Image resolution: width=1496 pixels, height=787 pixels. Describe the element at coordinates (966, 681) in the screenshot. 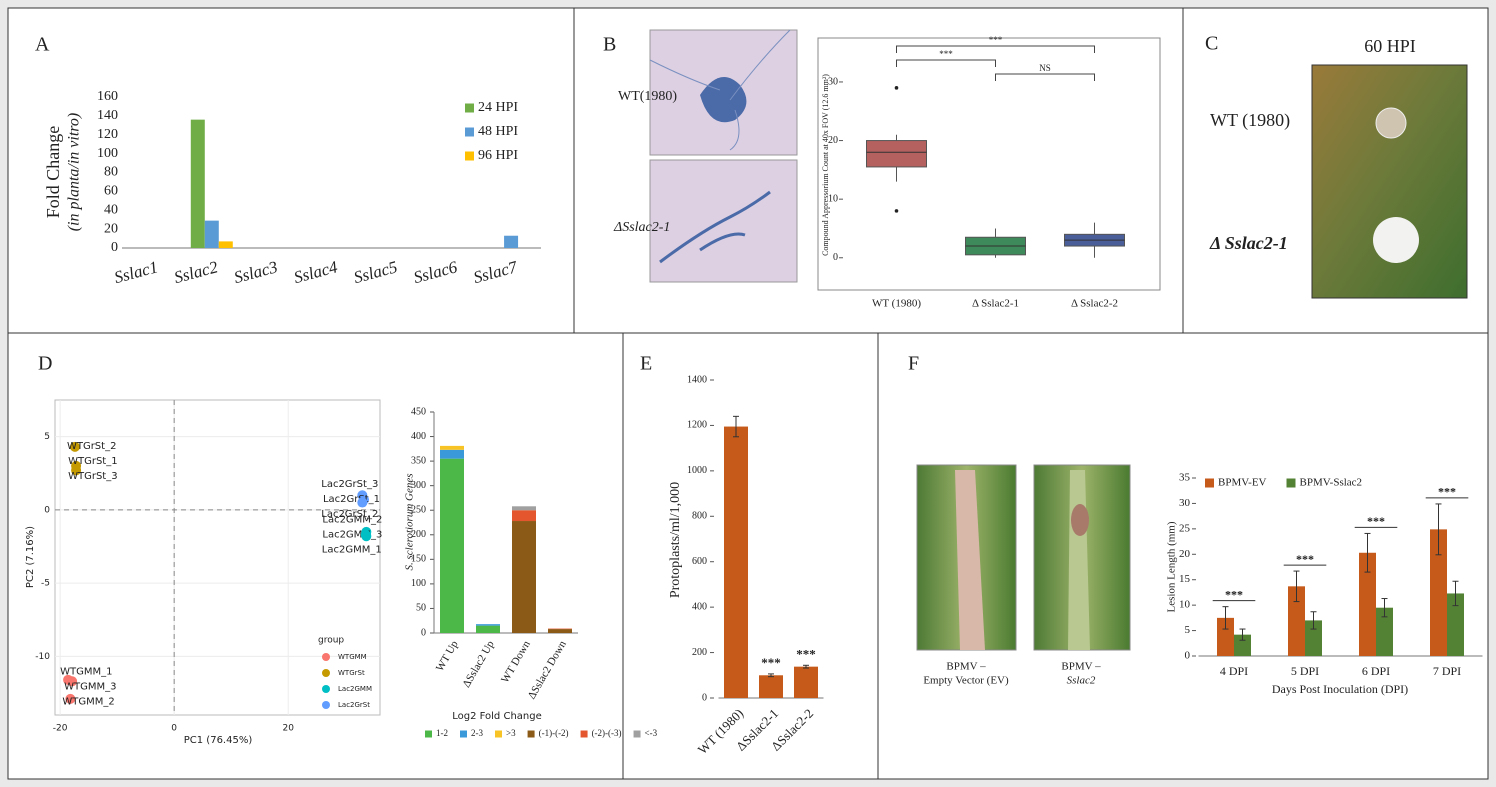

I see `photo-caption: Empty Vector (EV)` at that location.